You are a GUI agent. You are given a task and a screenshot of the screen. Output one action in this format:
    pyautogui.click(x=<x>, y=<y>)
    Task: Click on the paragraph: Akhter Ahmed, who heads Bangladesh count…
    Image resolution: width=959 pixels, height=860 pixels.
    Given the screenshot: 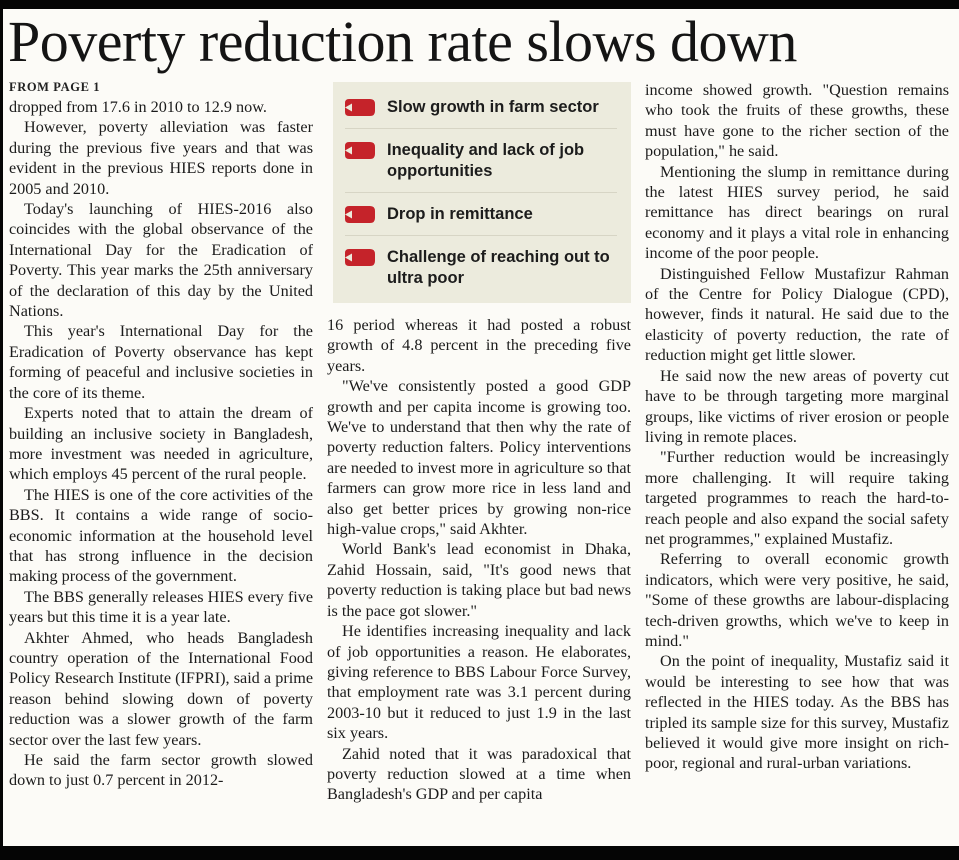 What is the action you would take?
    pyautogui.click(x=161, y=688)
    